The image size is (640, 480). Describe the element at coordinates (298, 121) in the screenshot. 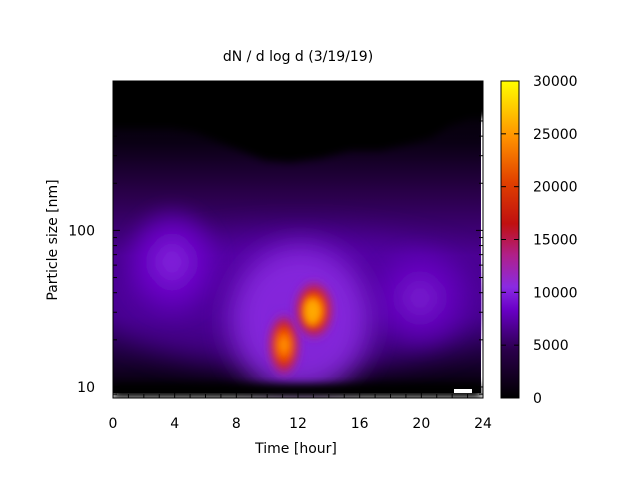

I see `heatmap-upper-dark` at that location.